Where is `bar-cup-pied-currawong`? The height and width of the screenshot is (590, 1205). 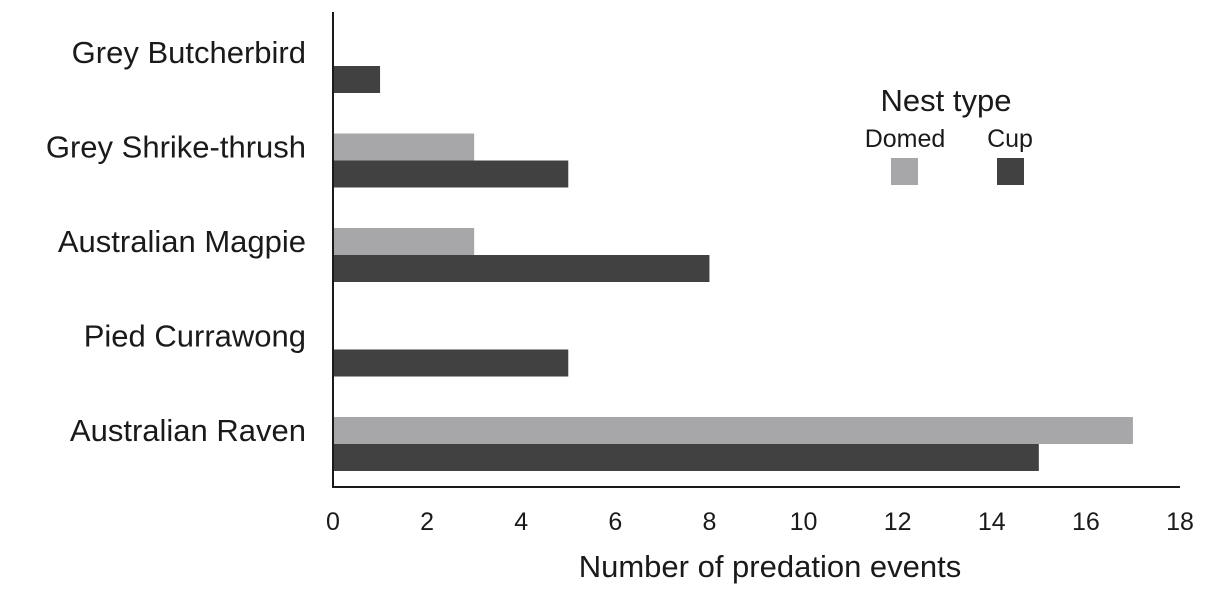
bar-cup-pied-currawong is located at coordinates (451, 363).